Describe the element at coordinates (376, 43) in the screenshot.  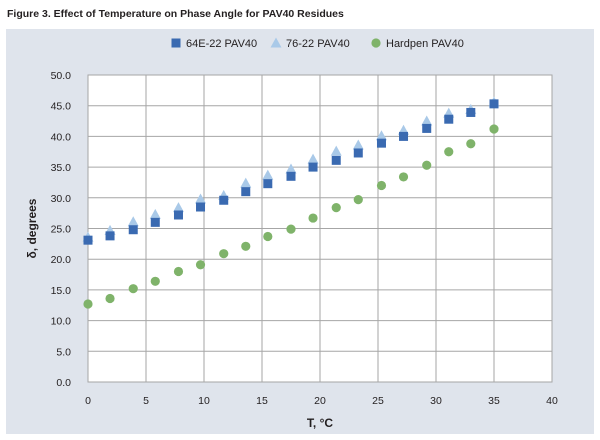
I see `legend-circle-marker` at that location.